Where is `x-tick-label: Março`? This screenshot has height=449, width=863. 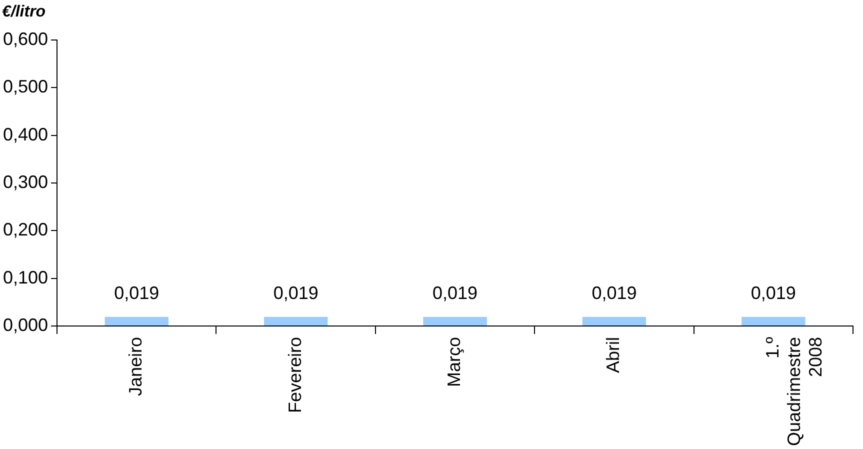
x-tick-label: Março is located at coordinates (454, 361).